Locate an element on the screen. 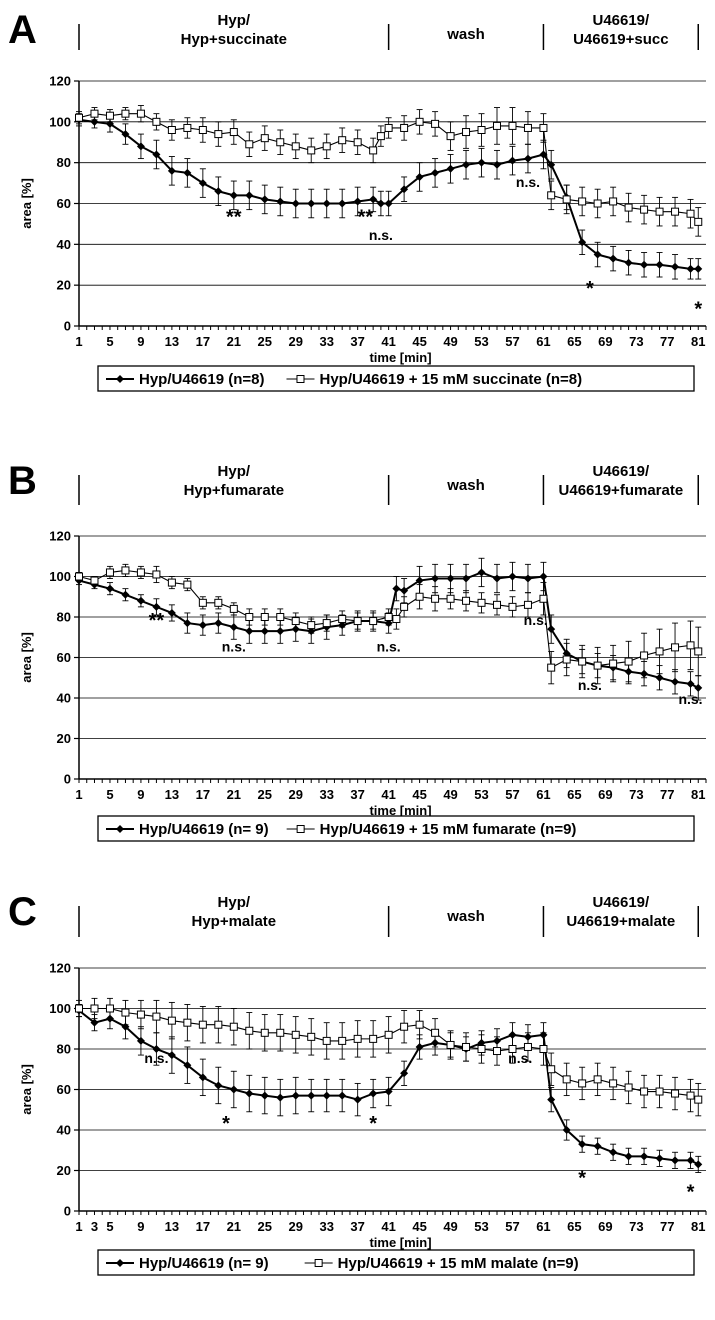 The height and width of the screenshot is (1320, 715). legend-label: Hyp/U46619 (n= 9) is located at coordinates (204, 829).